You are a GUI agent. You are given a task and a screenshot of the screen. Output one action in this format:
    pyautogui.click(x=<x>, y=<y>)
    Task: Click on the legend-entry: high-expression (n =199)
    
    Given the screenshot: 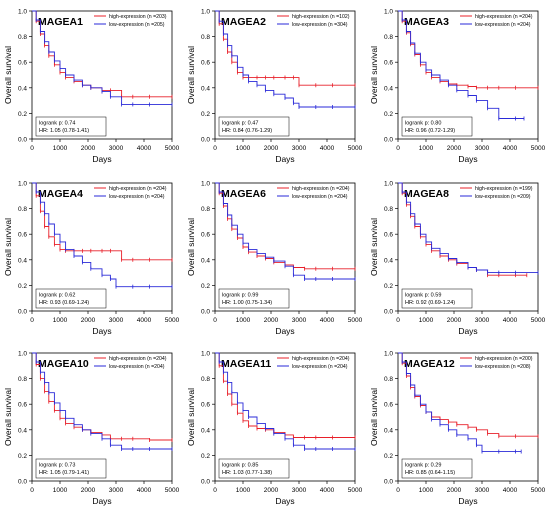 What is the action you would take?
    pyautogui.click(x=504, y=189)
    